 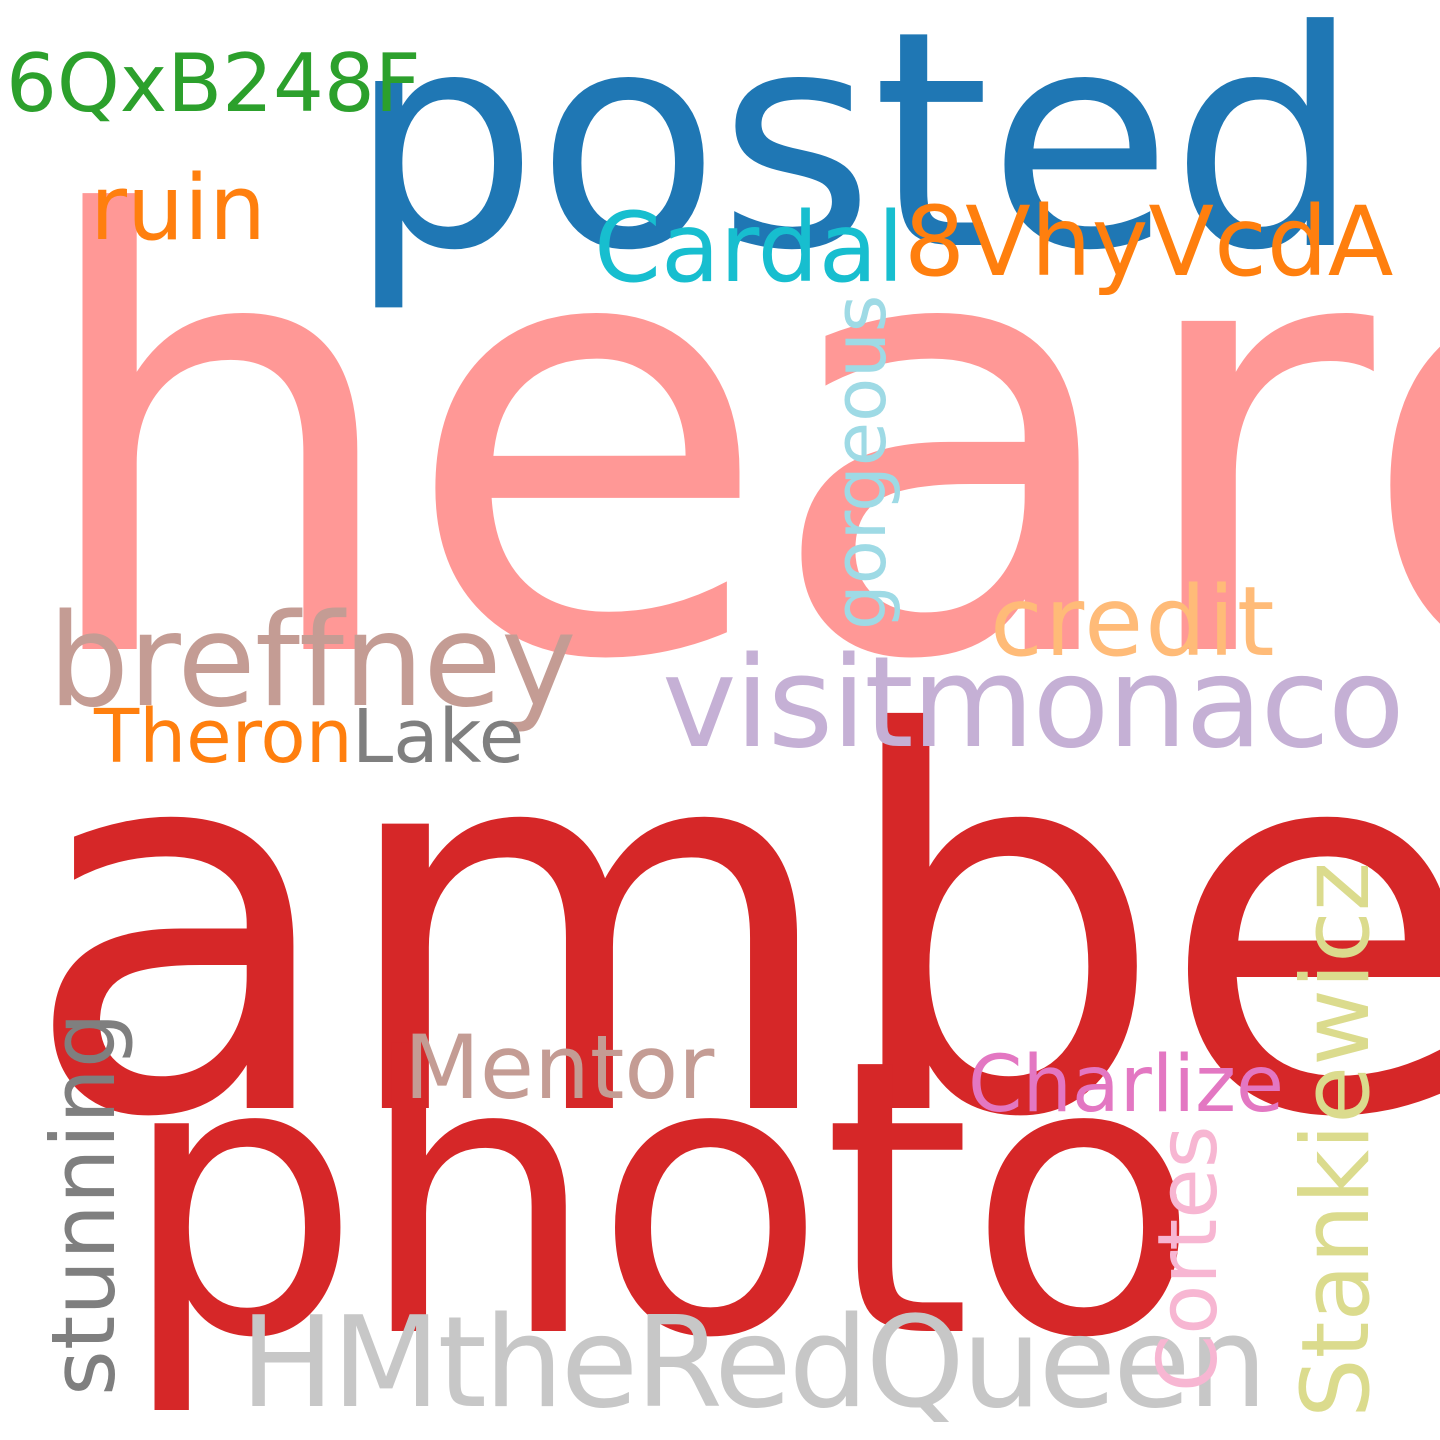 I want to click on word-ruin: ruin, so click(x=178, y=208).